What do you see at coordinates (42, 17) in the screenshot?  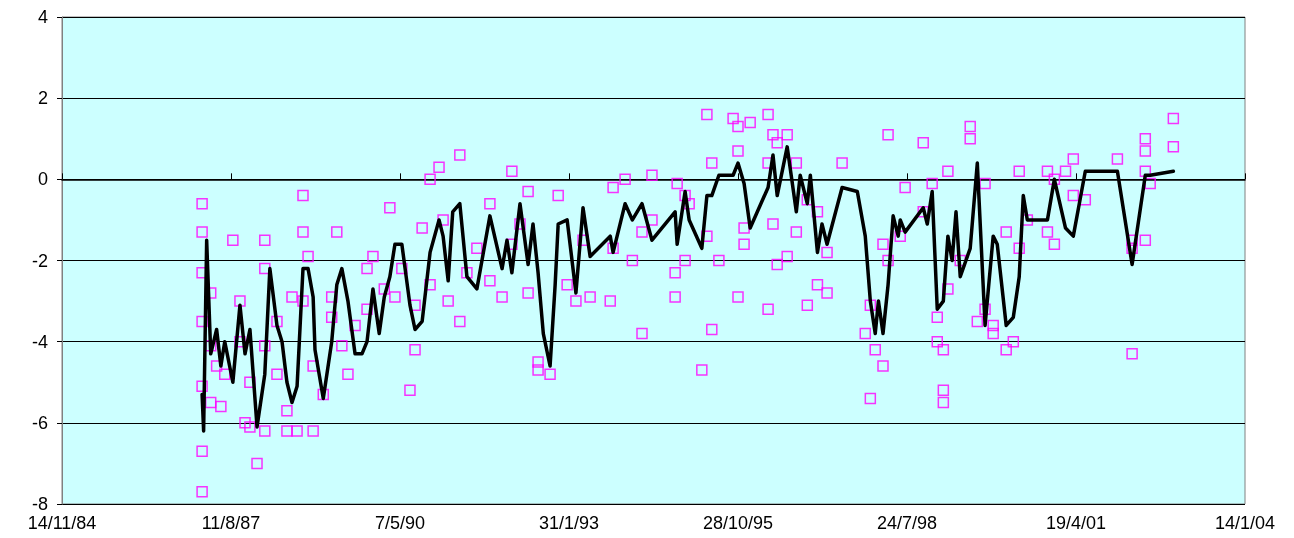 I see `y-tick-label: 4` at bounding box center [42, 17].